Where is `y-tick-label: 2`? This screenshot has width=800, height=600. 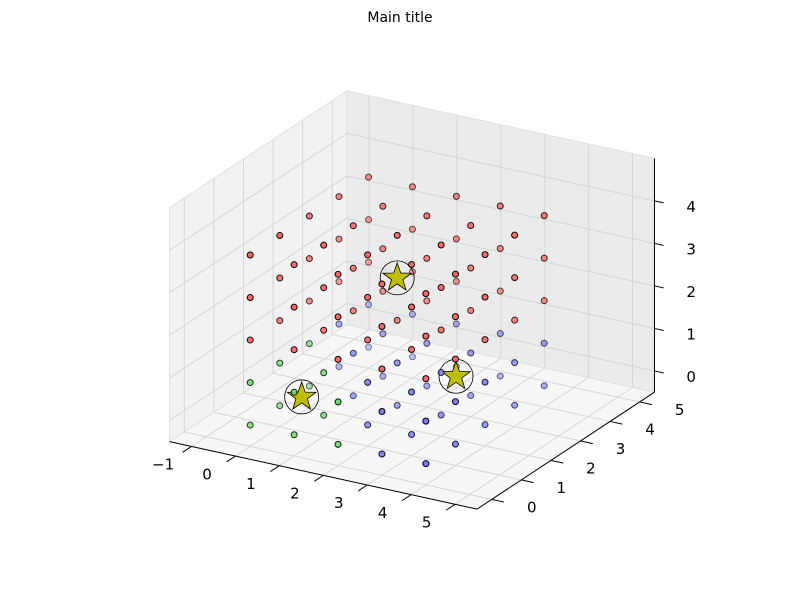 y-tick-label: 2 is located at coordinates (591, 469).